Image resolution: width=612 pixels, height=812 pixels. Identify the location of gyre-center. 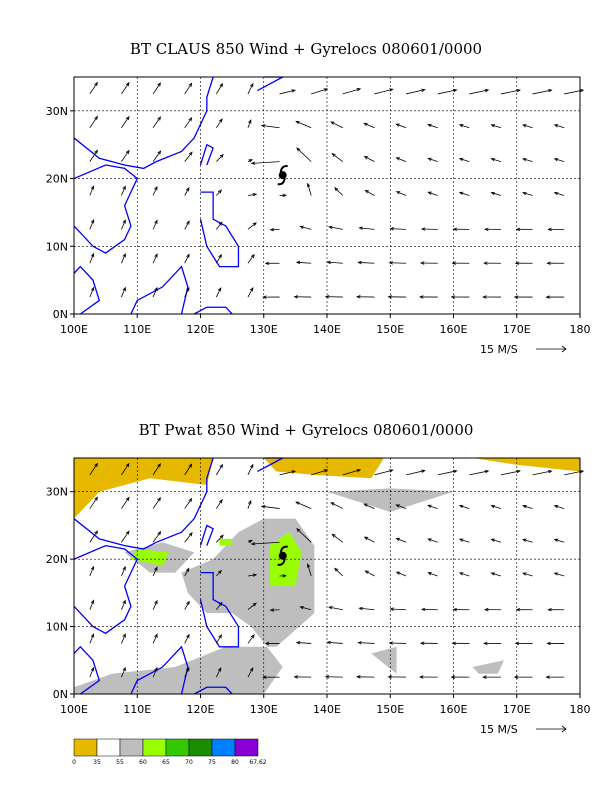
(283, 175).